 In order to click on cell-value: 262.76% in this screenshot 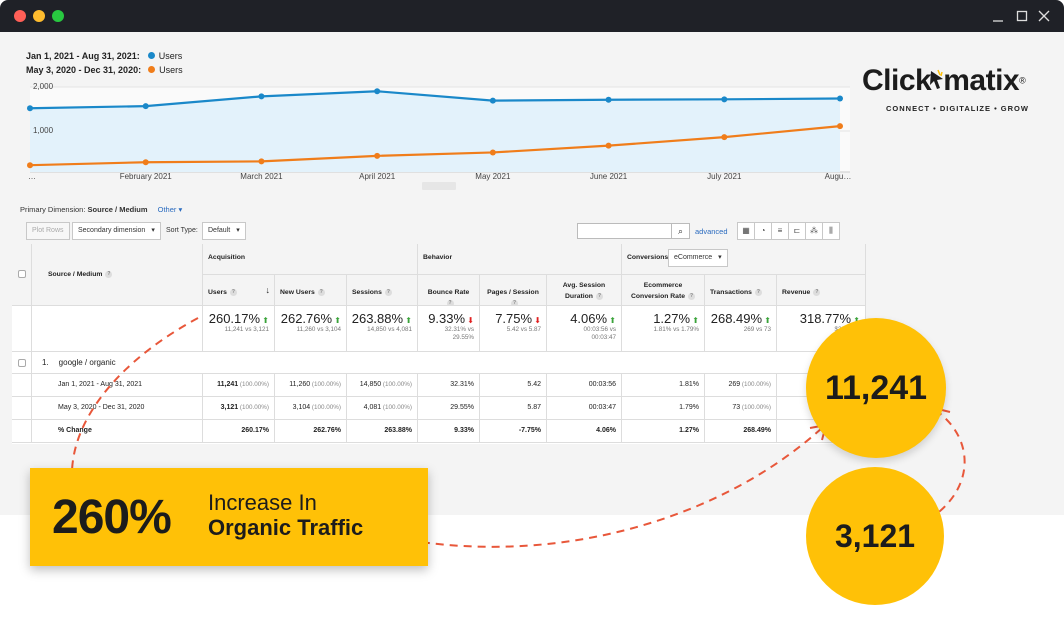, I will do `click(327, 430)`.